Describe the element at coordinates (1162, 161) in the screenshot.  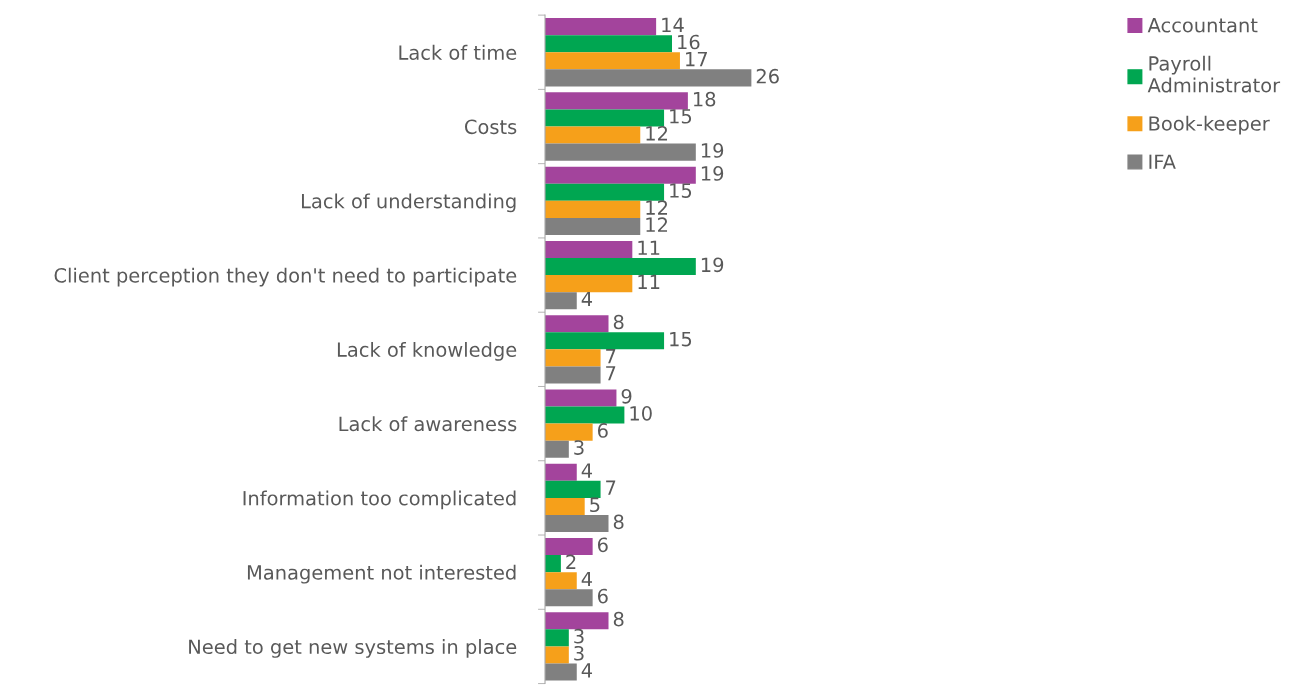
I see `legend-label: IFA` at that location.